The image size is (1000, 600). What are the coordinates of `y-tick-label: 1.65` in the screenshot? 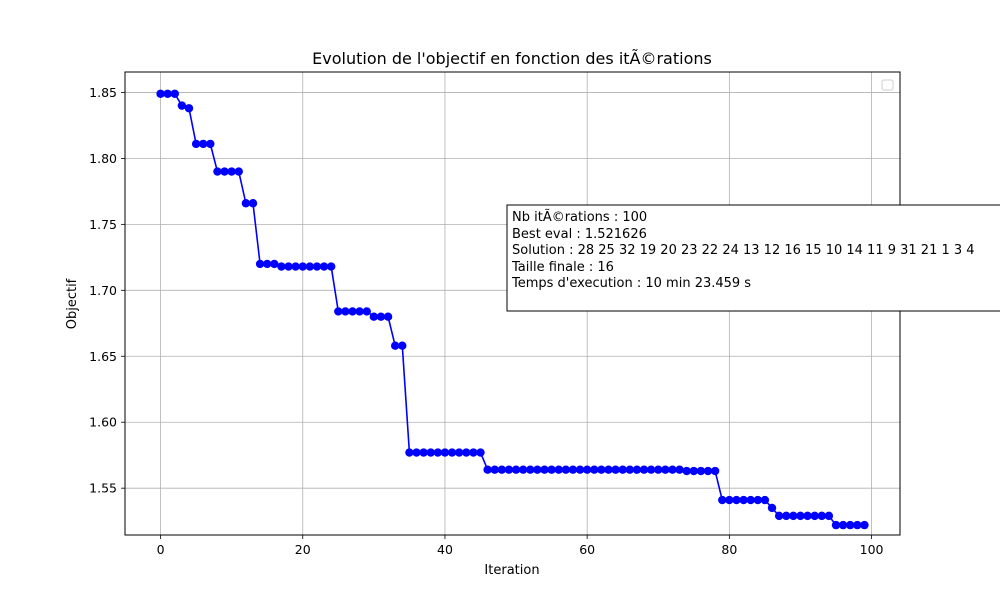 It's located at (103, 356).